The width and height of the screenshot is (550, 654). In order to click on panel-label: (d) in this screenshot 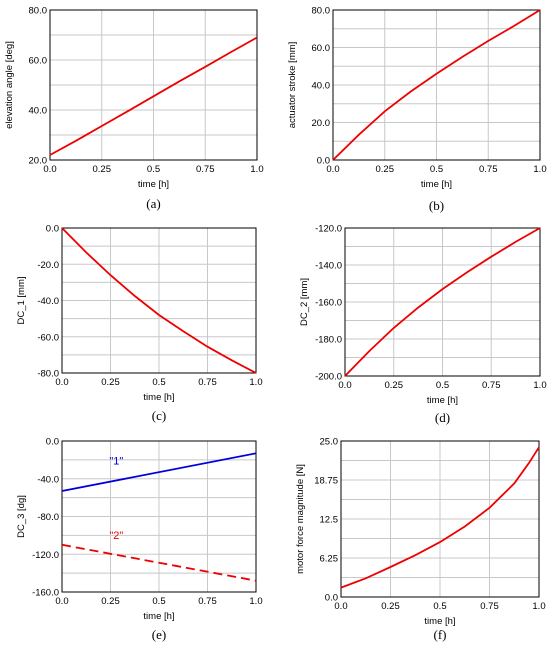, I will do `click(442, 417)`.